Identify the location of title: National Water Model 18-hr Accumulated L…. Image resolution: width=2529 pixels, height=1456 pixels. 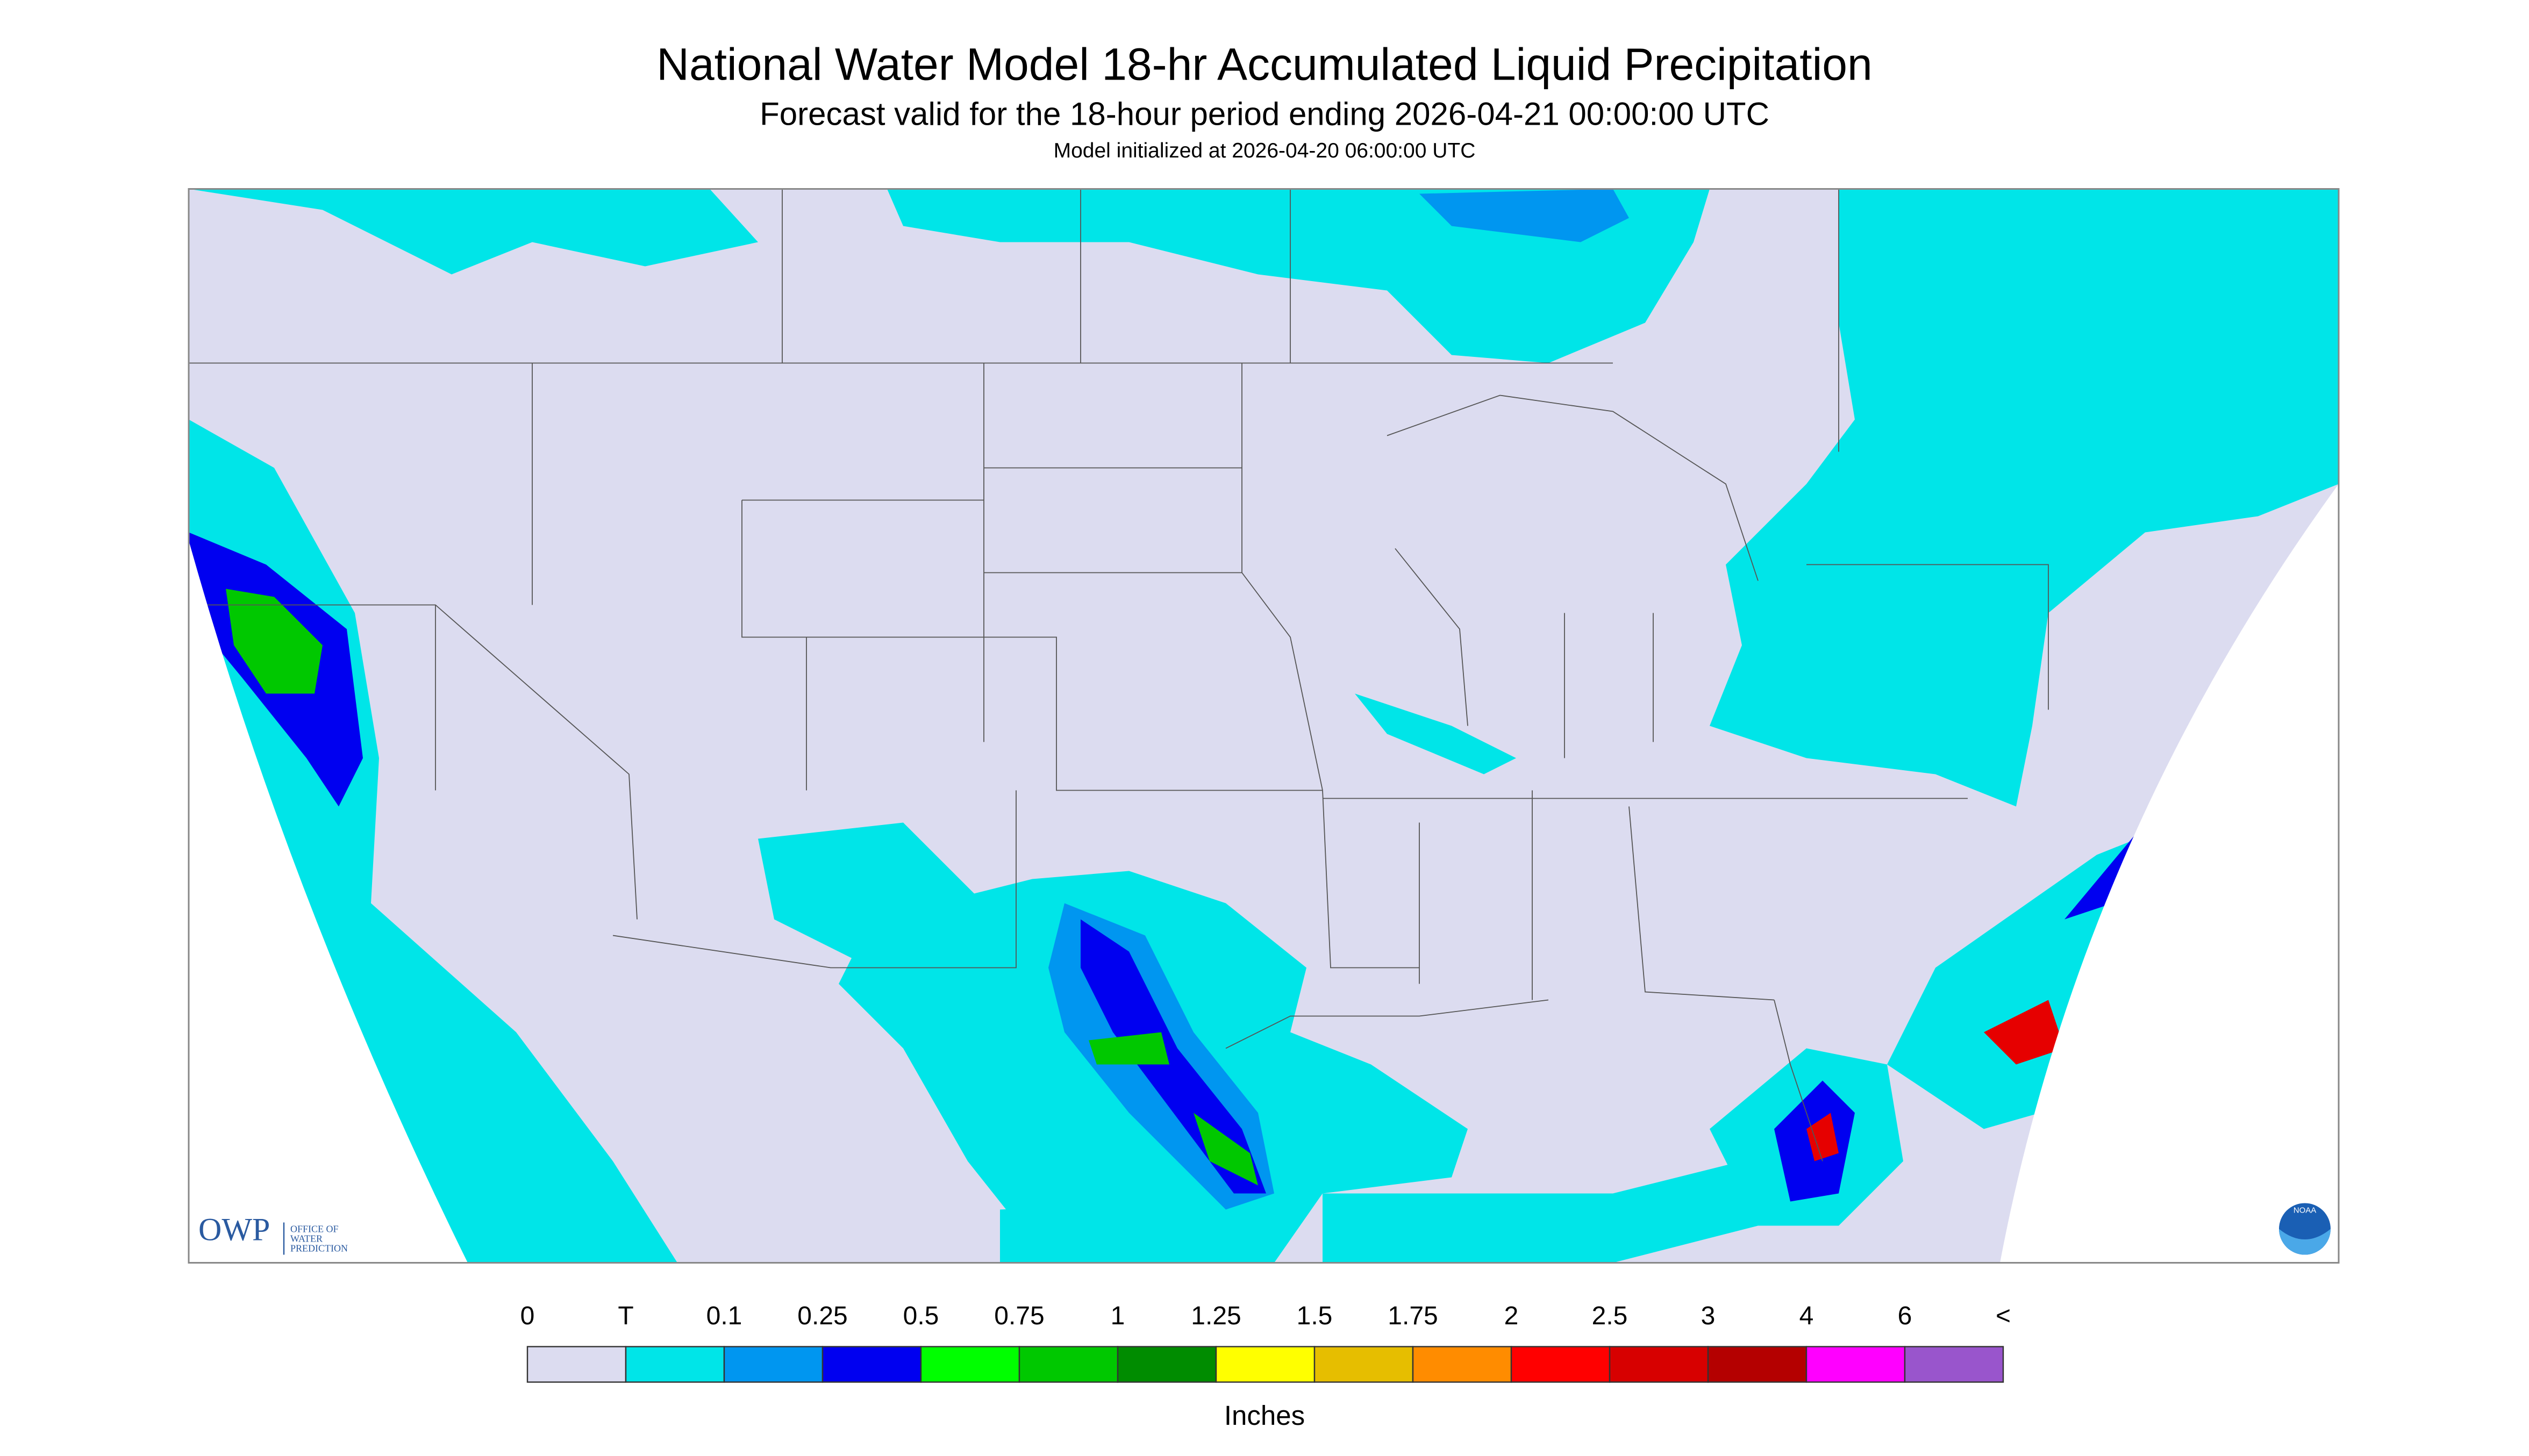
(1264, 65).